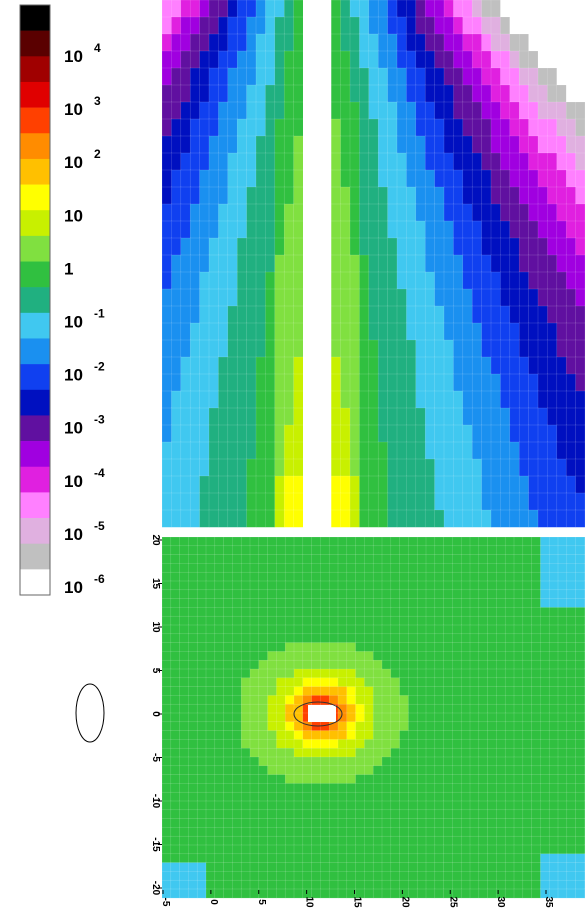 The height and width of the screenshot is (915, 585). What do you see at coordinates (35, 454) in the screenshot?
I see `colorbar-swatch` at bounding box center [35, 454].